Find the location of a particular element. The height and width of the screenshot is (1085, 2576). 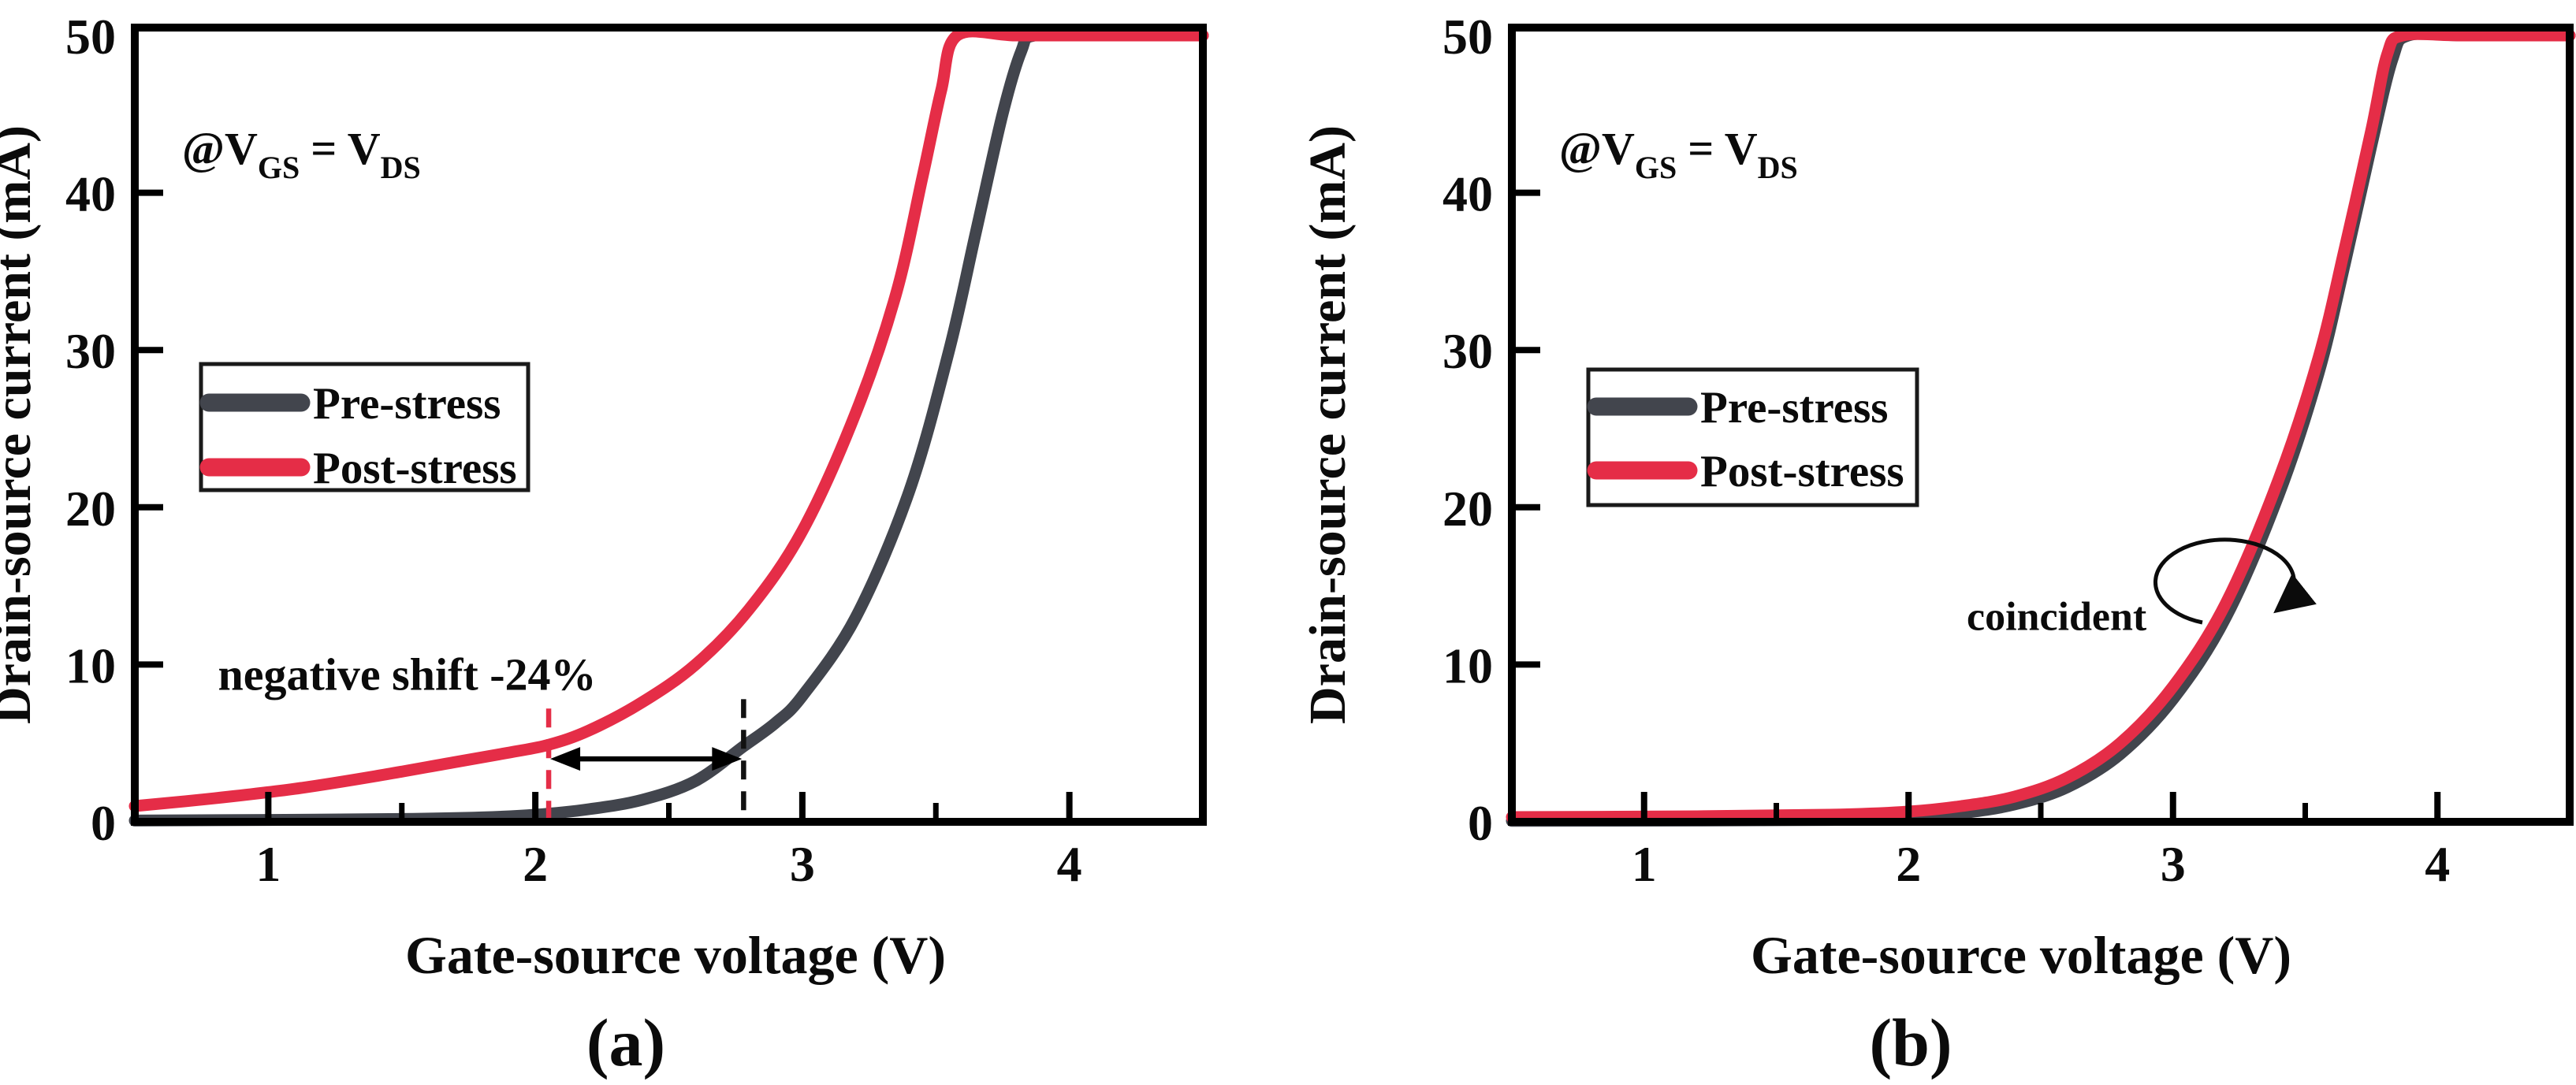

legend-box is located at coordinates (1752, 437).